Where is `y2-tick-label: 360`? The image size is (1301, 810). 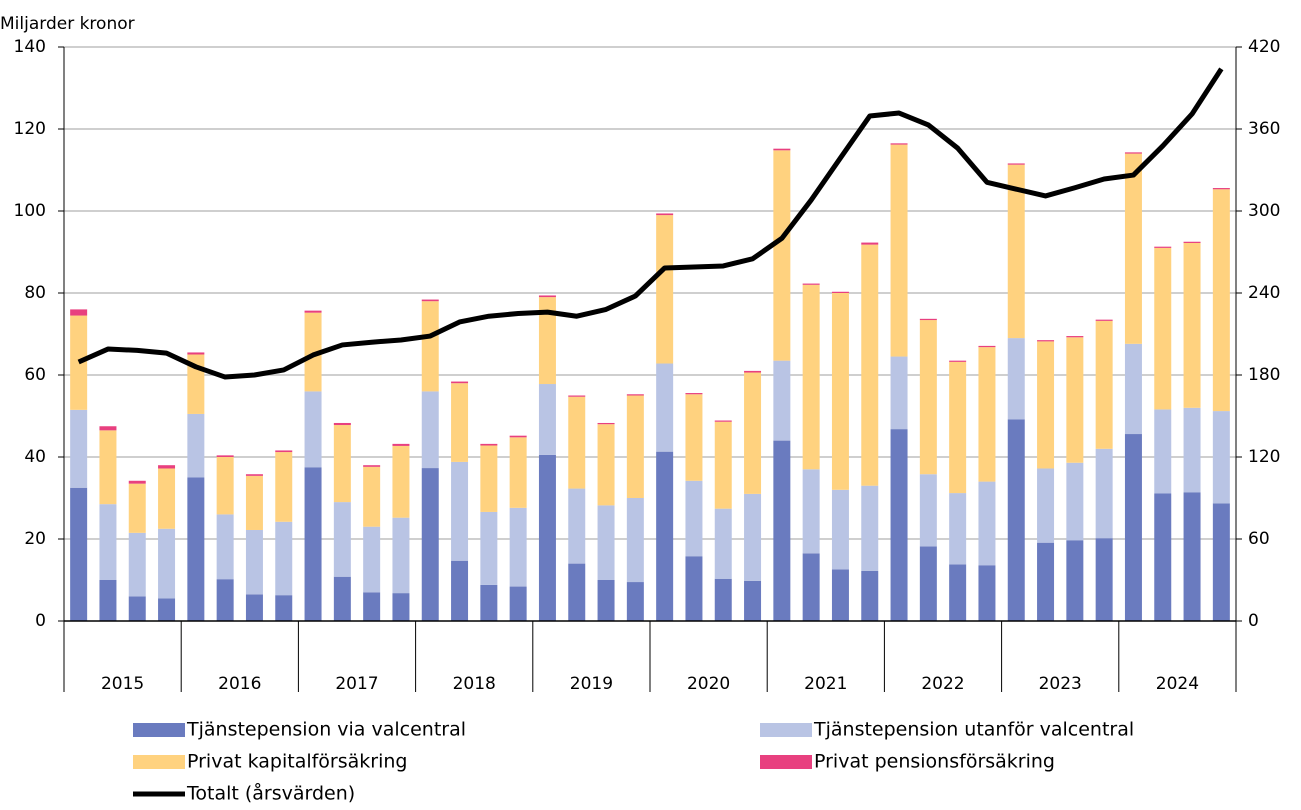
y2-tick-label: 360 is located at coordinates (1264, 129).